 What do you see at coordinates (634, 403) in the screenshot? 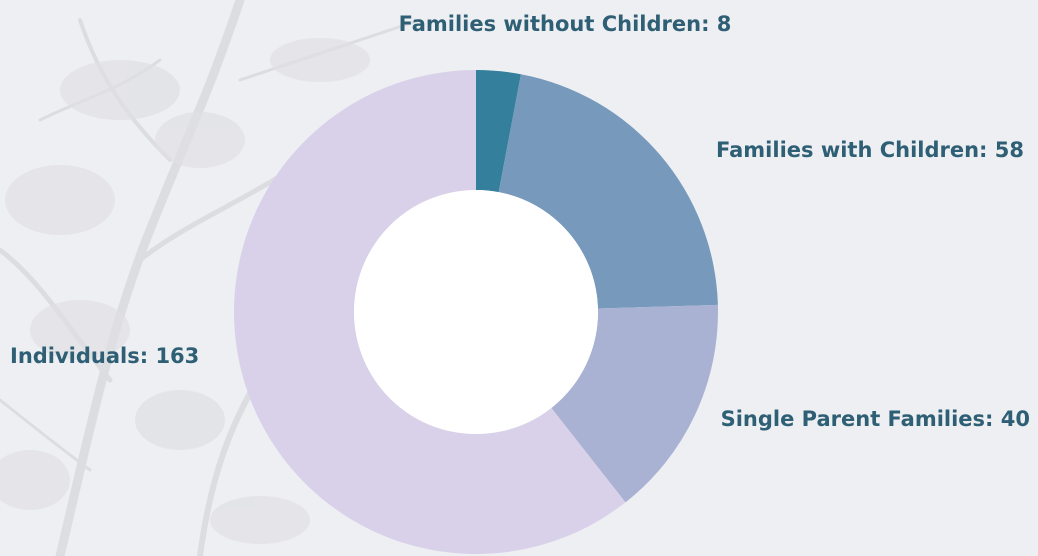
I see `donut-slice-single-parent-families` at bounding box center [634, 403].